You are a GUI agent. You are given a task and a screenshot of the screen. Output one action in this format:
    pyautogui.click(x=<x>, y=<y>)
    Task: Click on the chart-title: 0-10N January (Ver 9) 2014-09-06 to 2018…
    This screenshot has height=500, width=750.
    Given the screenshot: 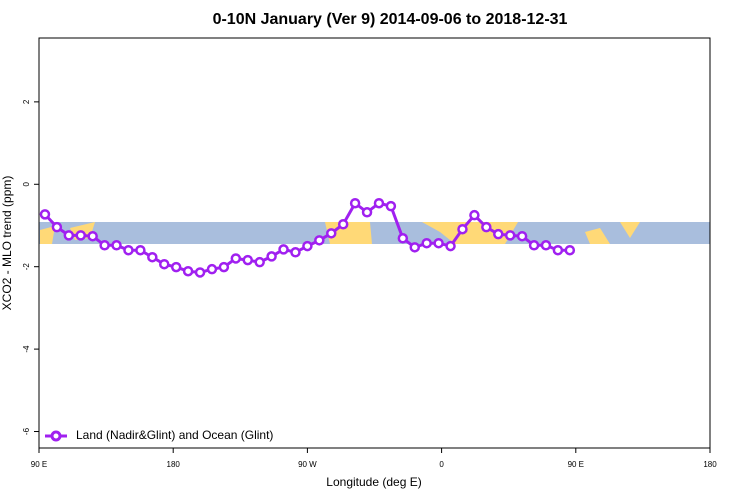 What is the action you would take?
    pyautogui.click(x=390, y=19)
    